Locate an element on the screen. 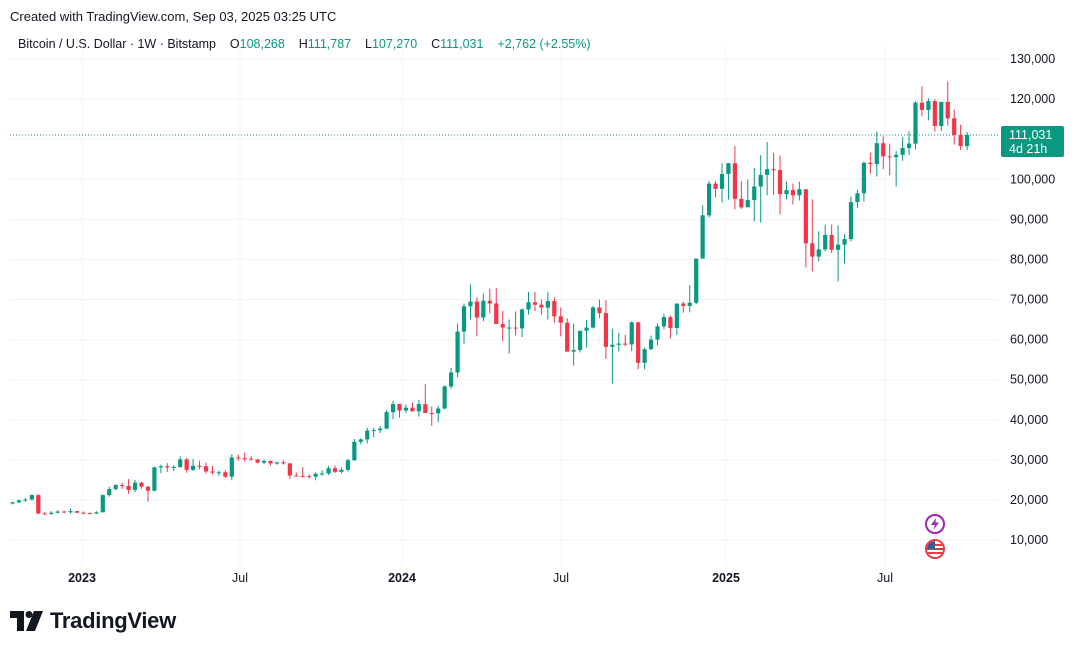  x-tick-label: Jul is located at coordinates (561, 578).